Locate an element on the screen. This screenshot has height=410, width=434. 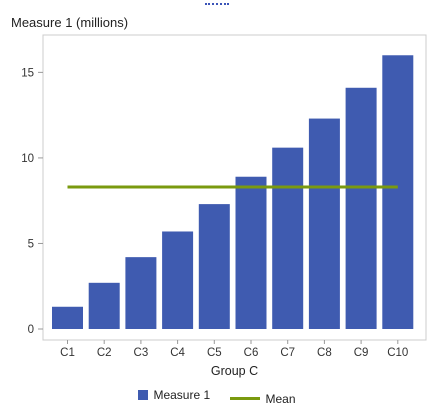
drag-handle is located at coordinates (217, 5).